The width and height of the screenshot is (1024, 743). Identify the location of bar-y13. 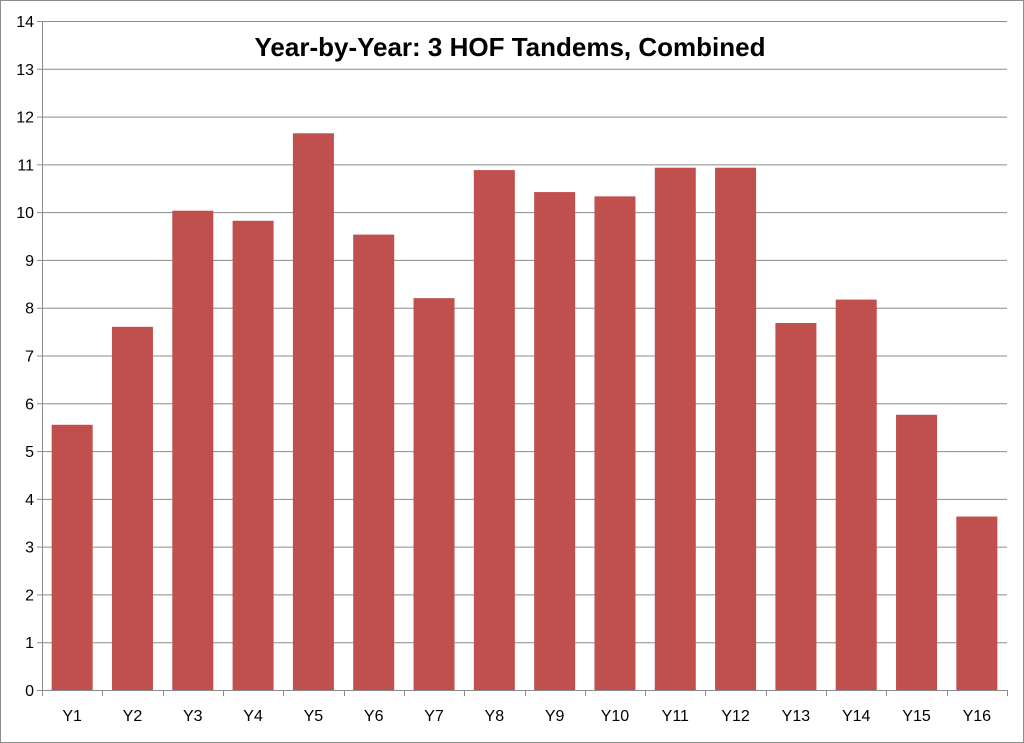
(796, 506).